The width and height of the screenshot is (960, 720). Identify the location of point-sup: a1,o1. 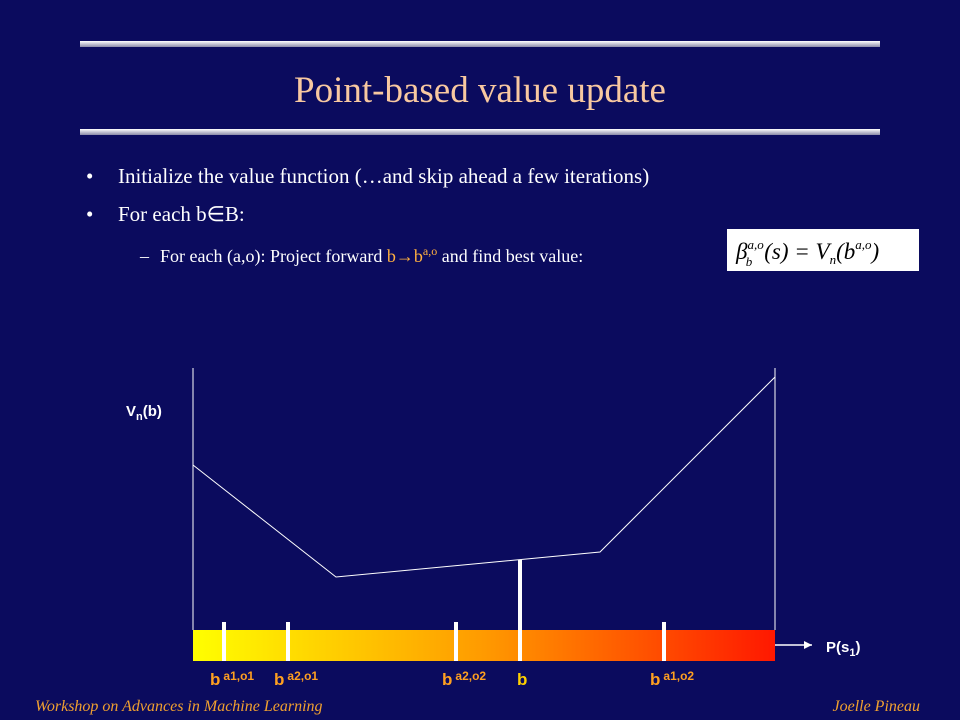
(238, 676).